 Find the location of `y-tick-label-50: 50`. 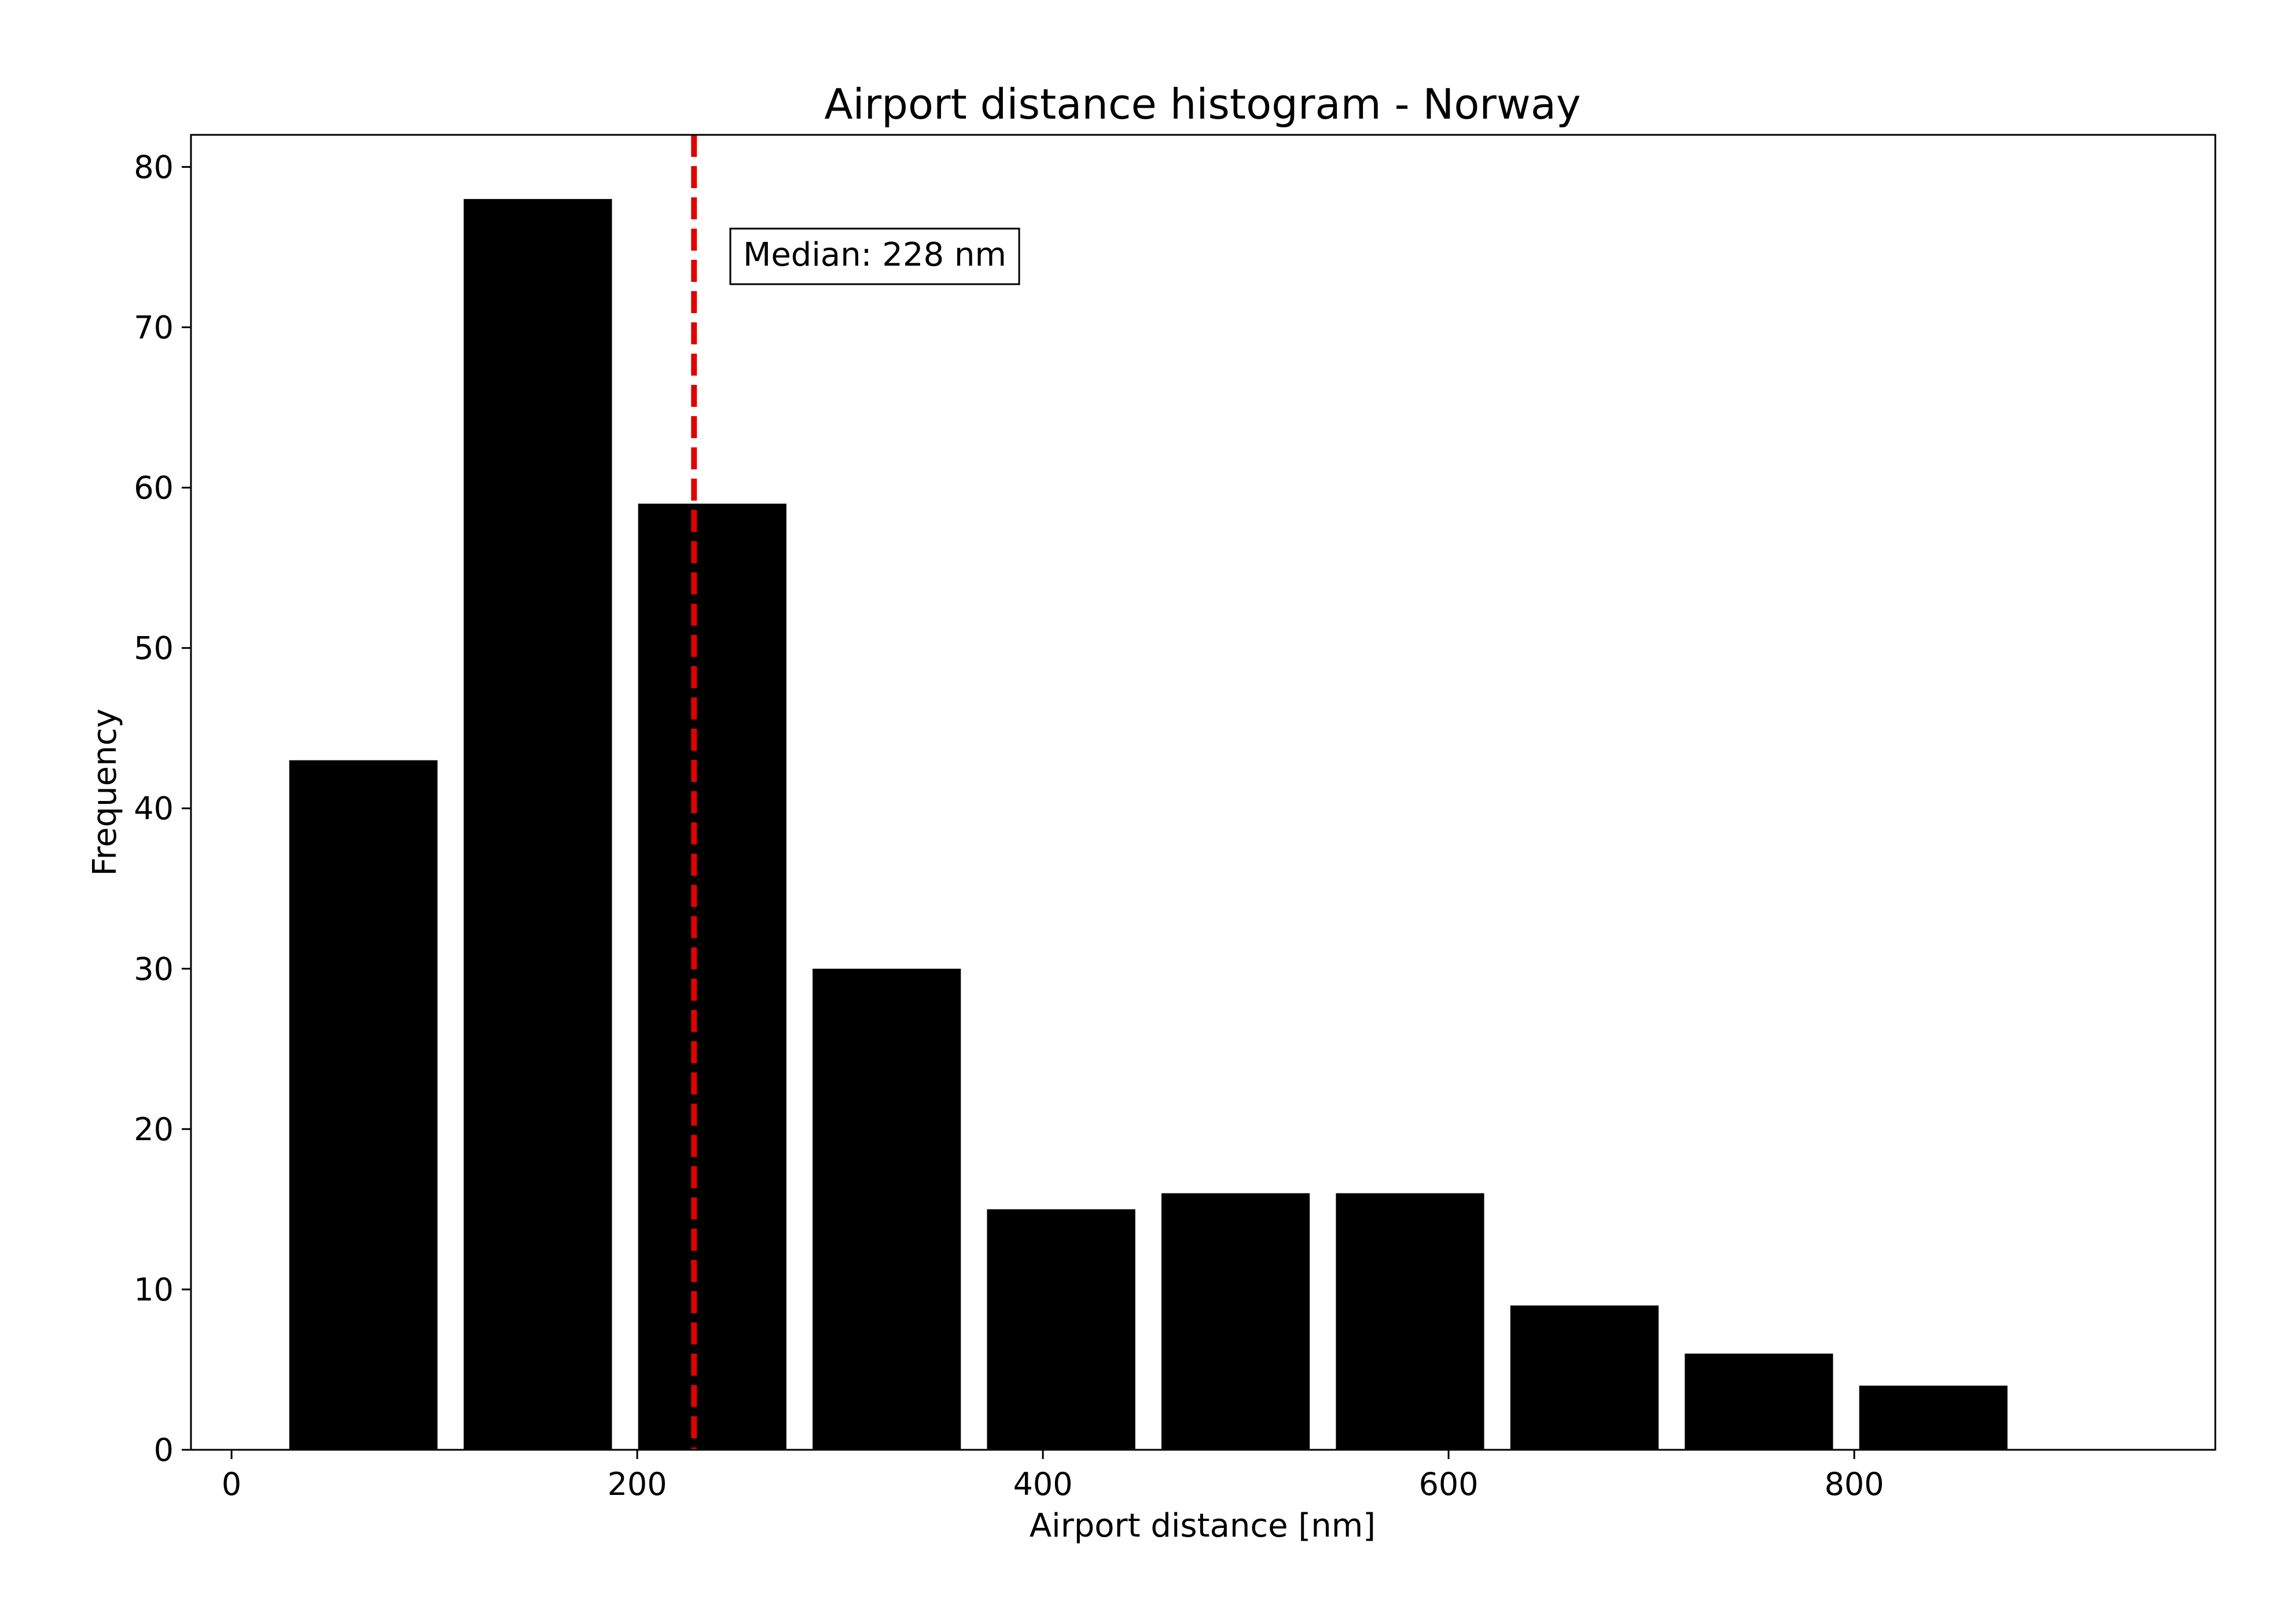

y-tick-label-50: 50 is located at coordinates (154, 648).